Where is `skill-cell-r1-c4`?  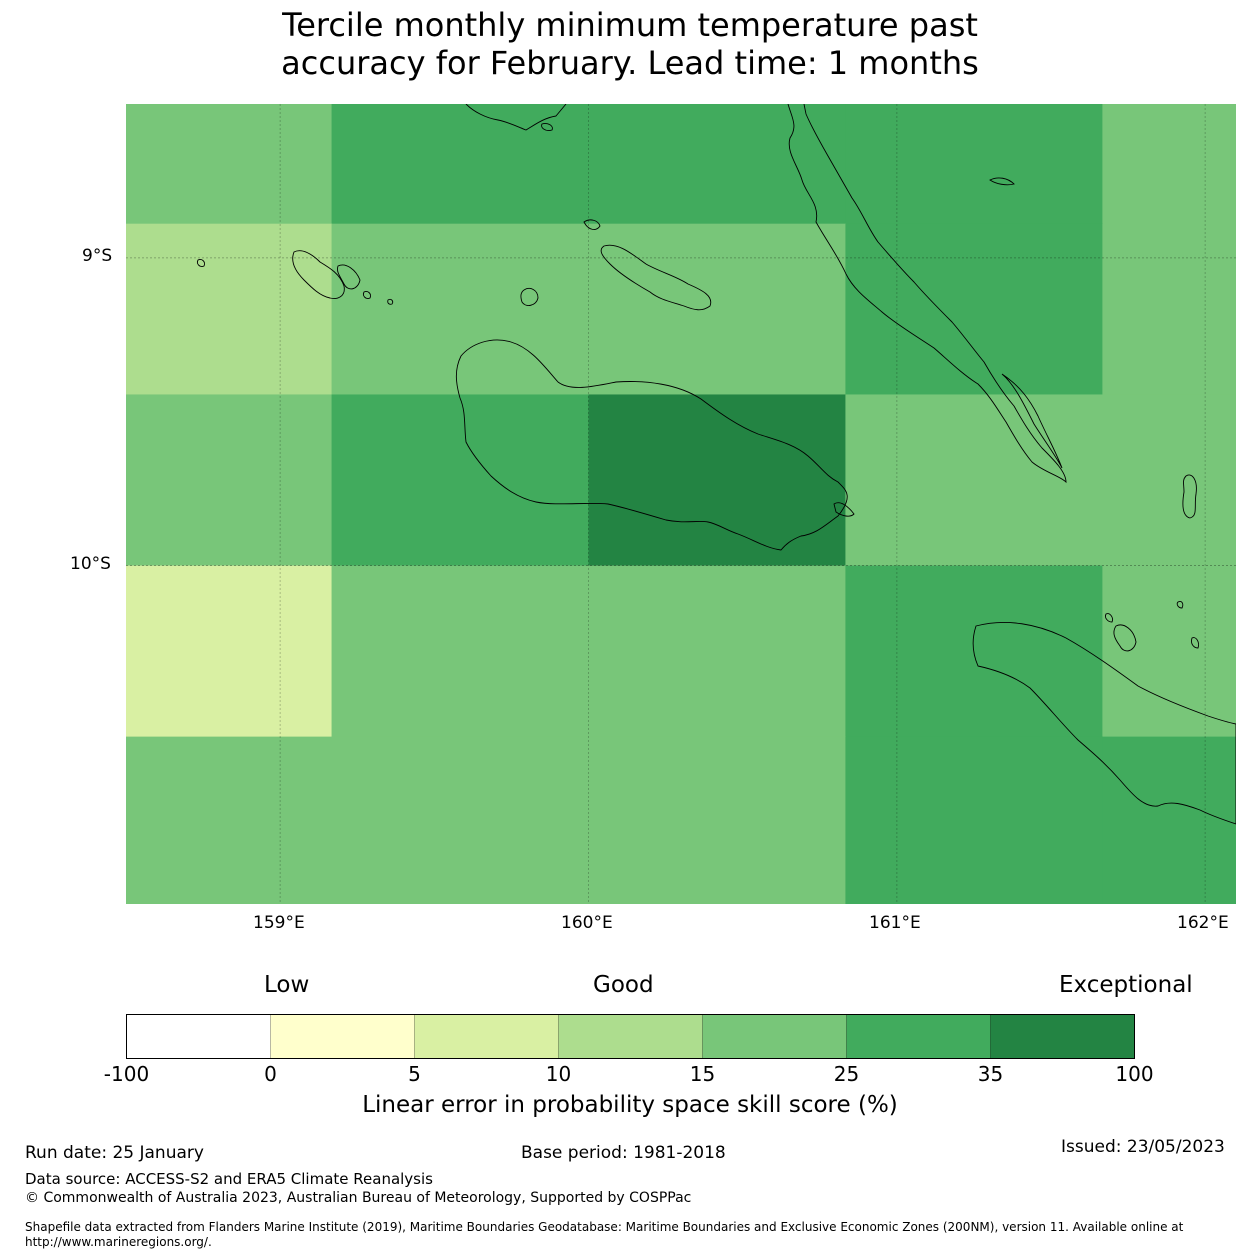
skill-cell-r1-c4 is located at coordinates (1169, 309).